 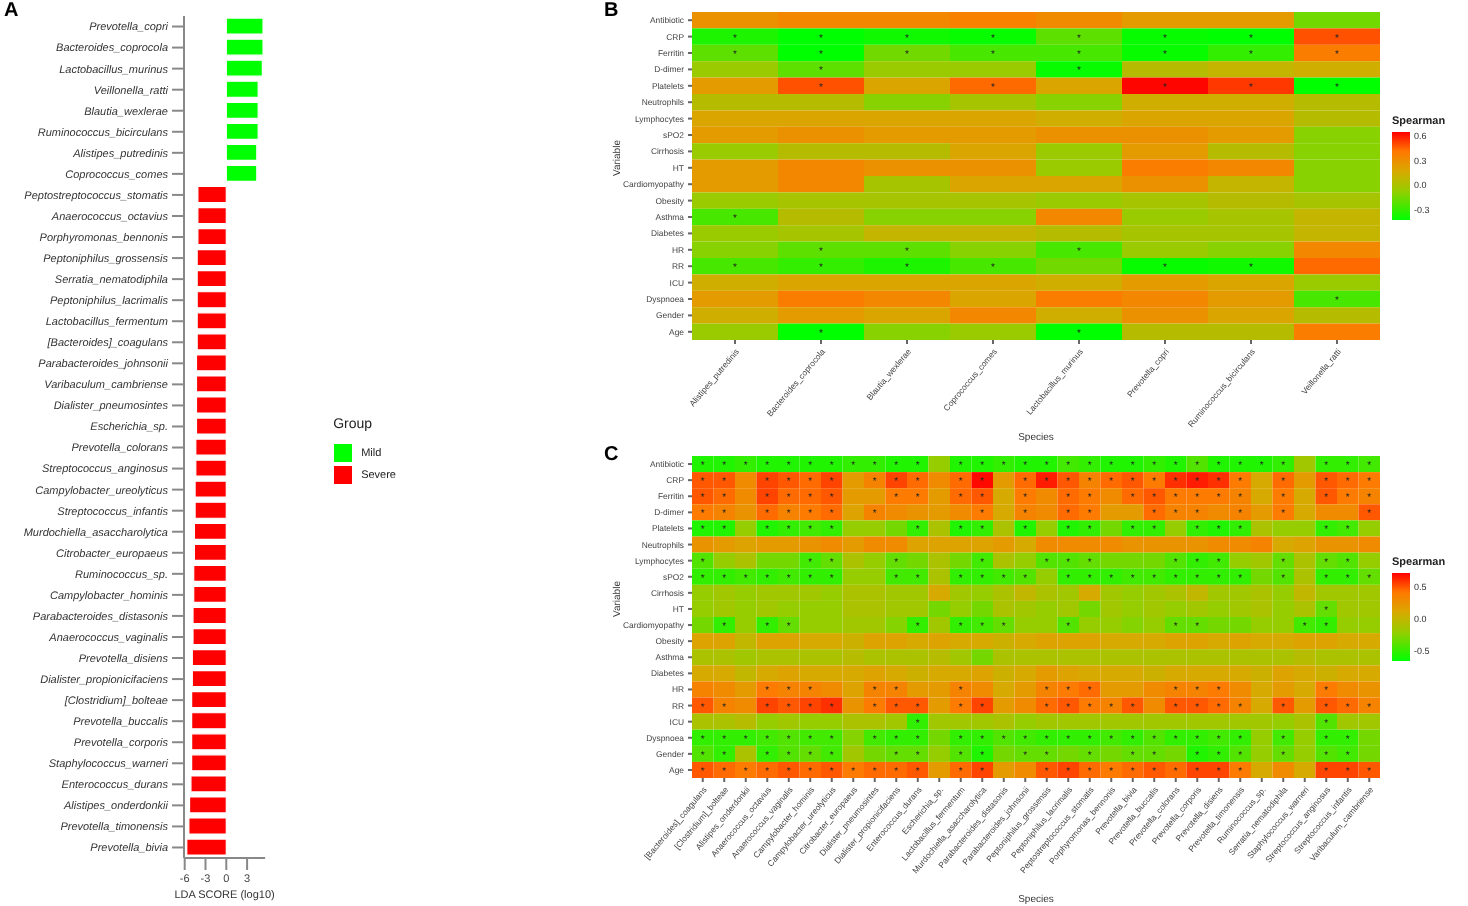 What do you see at coordinates (611, 455) in the screenshot?
I see `text: C` at bounding box center [611, 455].